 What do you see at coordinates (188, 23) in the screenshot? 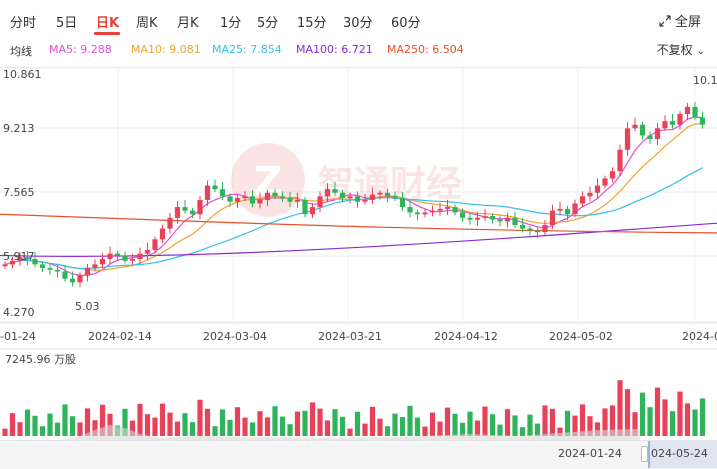
I see `tab-monthly-k: 月K` at bounding box center [188, 23].